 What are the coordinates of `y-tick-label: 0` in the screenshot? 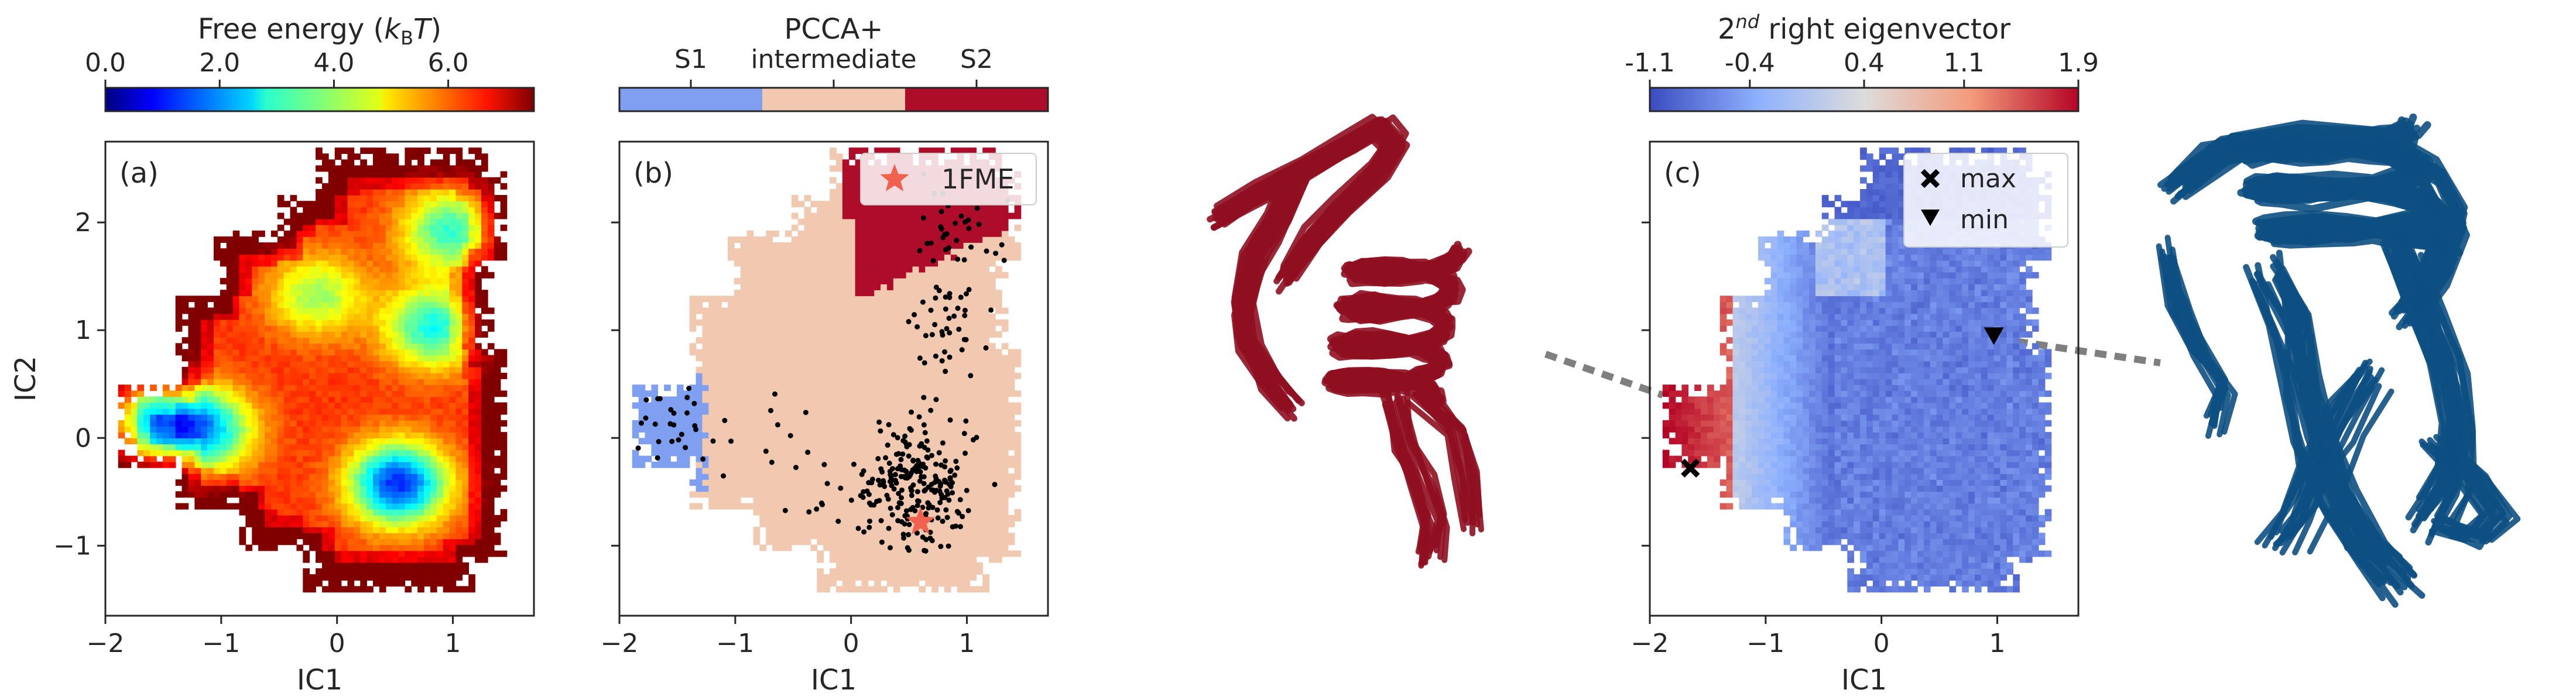 It's located at (83, 438).